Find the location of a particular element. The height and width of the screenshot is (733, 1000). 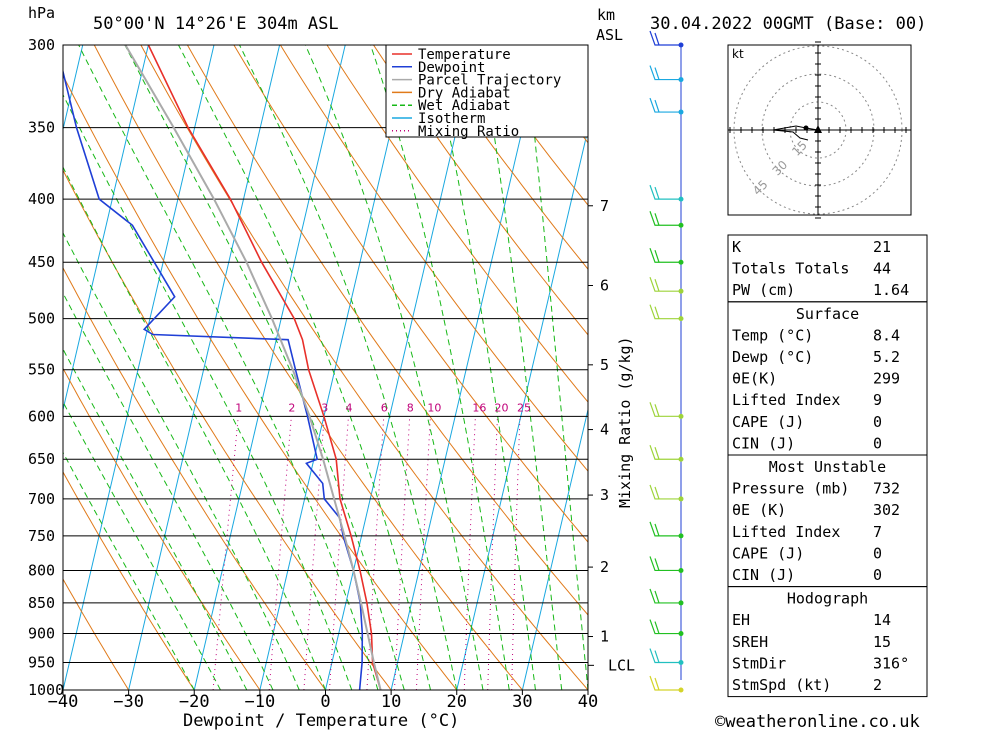

pressure-tick-label: 650 is located at coordinates (41, 459).